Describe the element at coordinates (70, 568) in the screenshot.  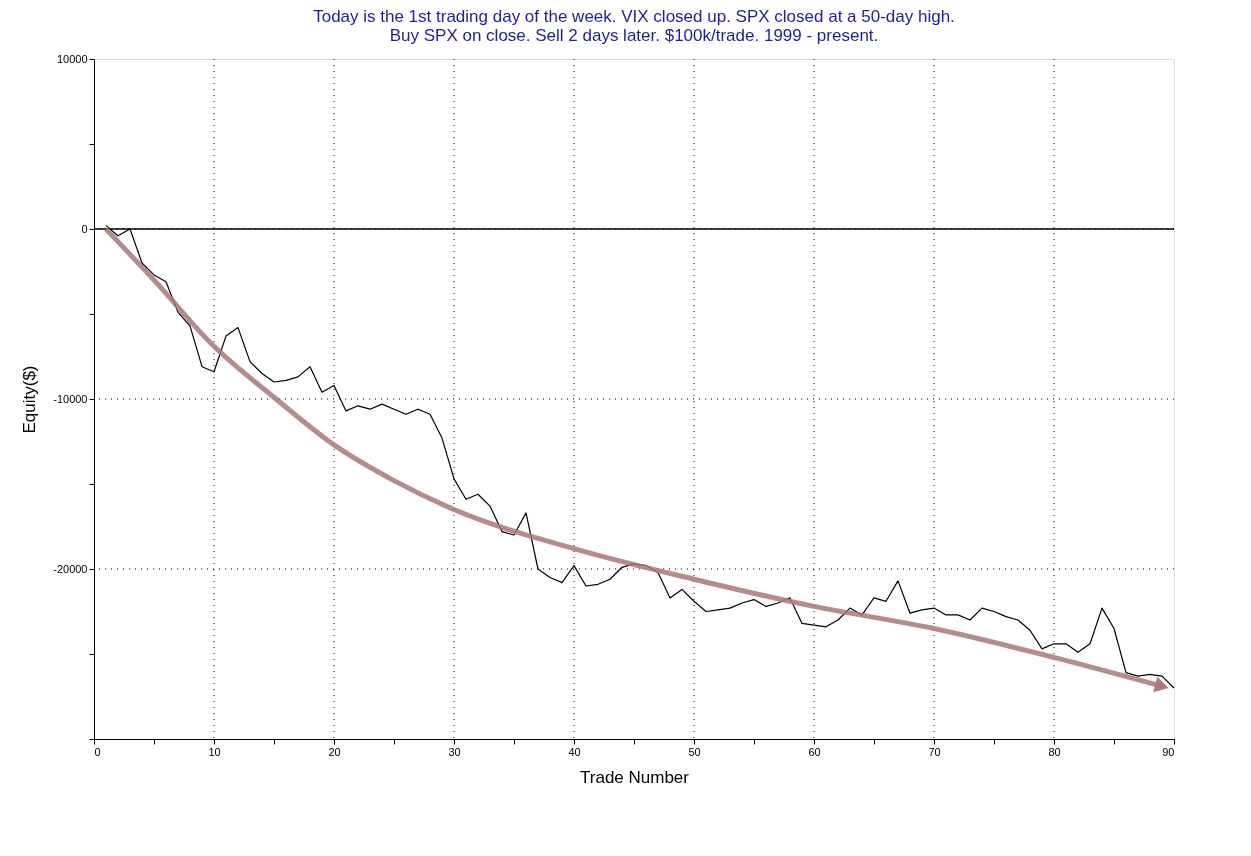
I see `y-tick-label: -20000` at that location.